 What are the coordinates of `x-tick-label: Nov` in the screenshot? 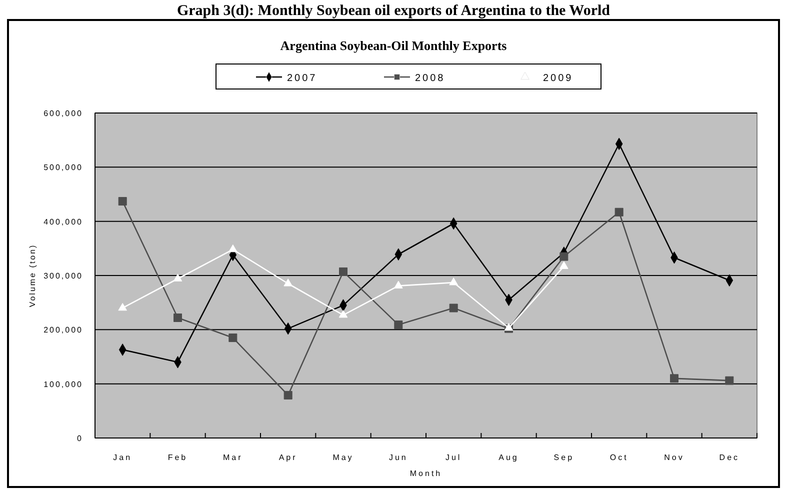 It's located at (674, 457).